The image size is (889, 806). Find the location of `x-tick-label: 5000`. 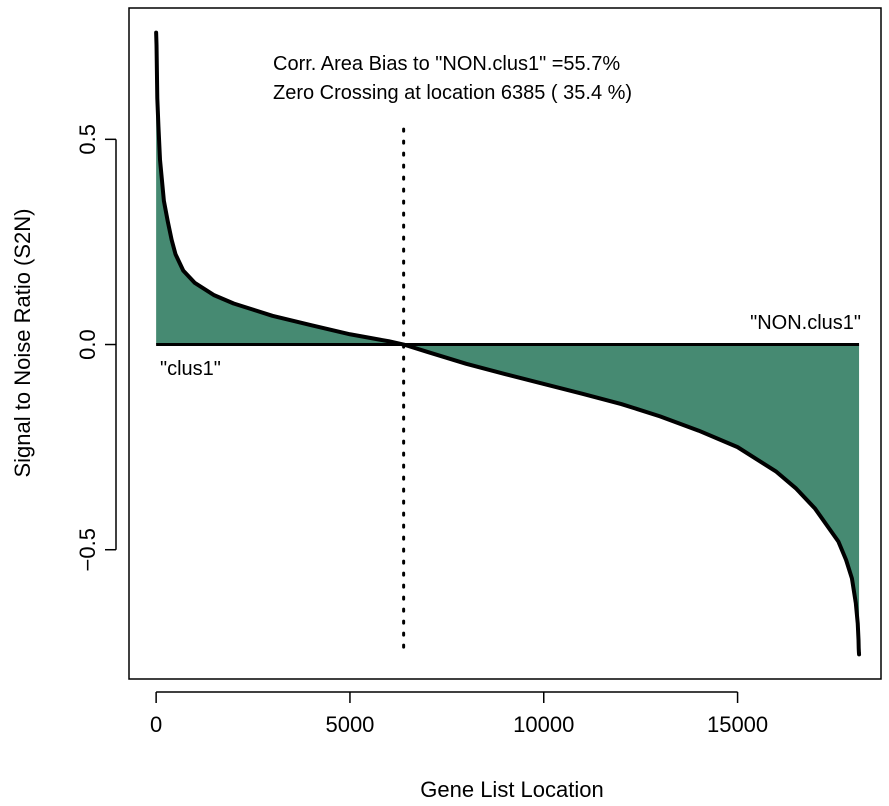

x-tick-label: 5000 is located at coordinates (349, 724).